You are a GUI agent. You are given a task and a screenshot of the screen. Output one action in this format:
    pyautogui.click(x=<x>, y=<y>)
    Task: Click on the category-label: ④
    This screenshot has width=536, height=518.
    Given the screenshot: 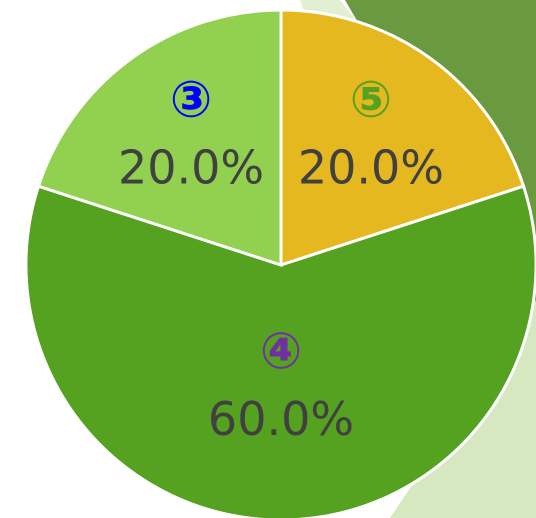 What is the action you would take?
    pyautogui.click(x=281, y=351)
    